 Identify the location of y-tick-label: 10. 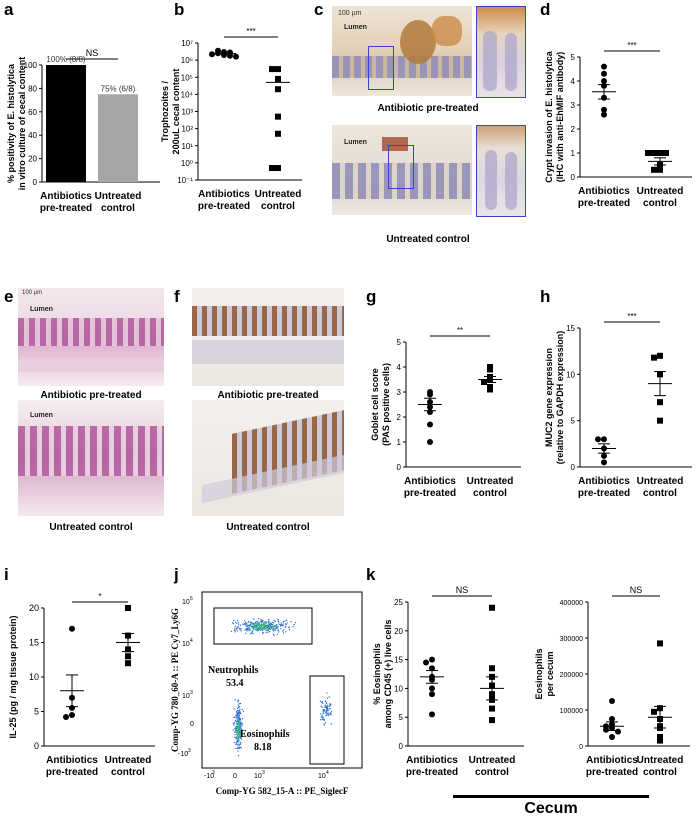
(34, 677).